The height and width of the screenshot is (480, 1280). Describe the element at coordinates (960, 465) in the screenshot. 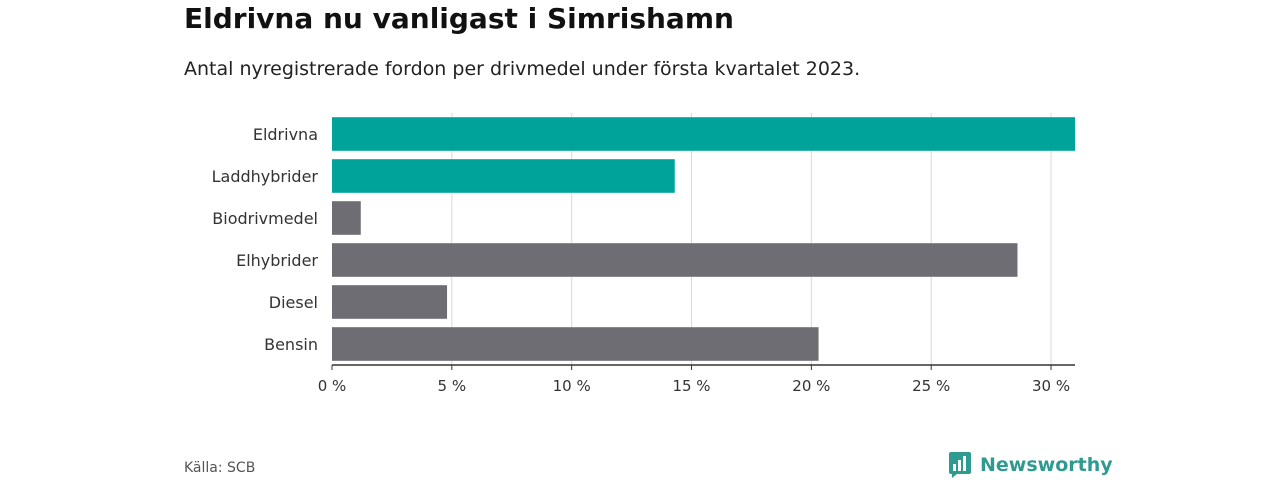

I see `bar-chart-logo-icon` at that location.